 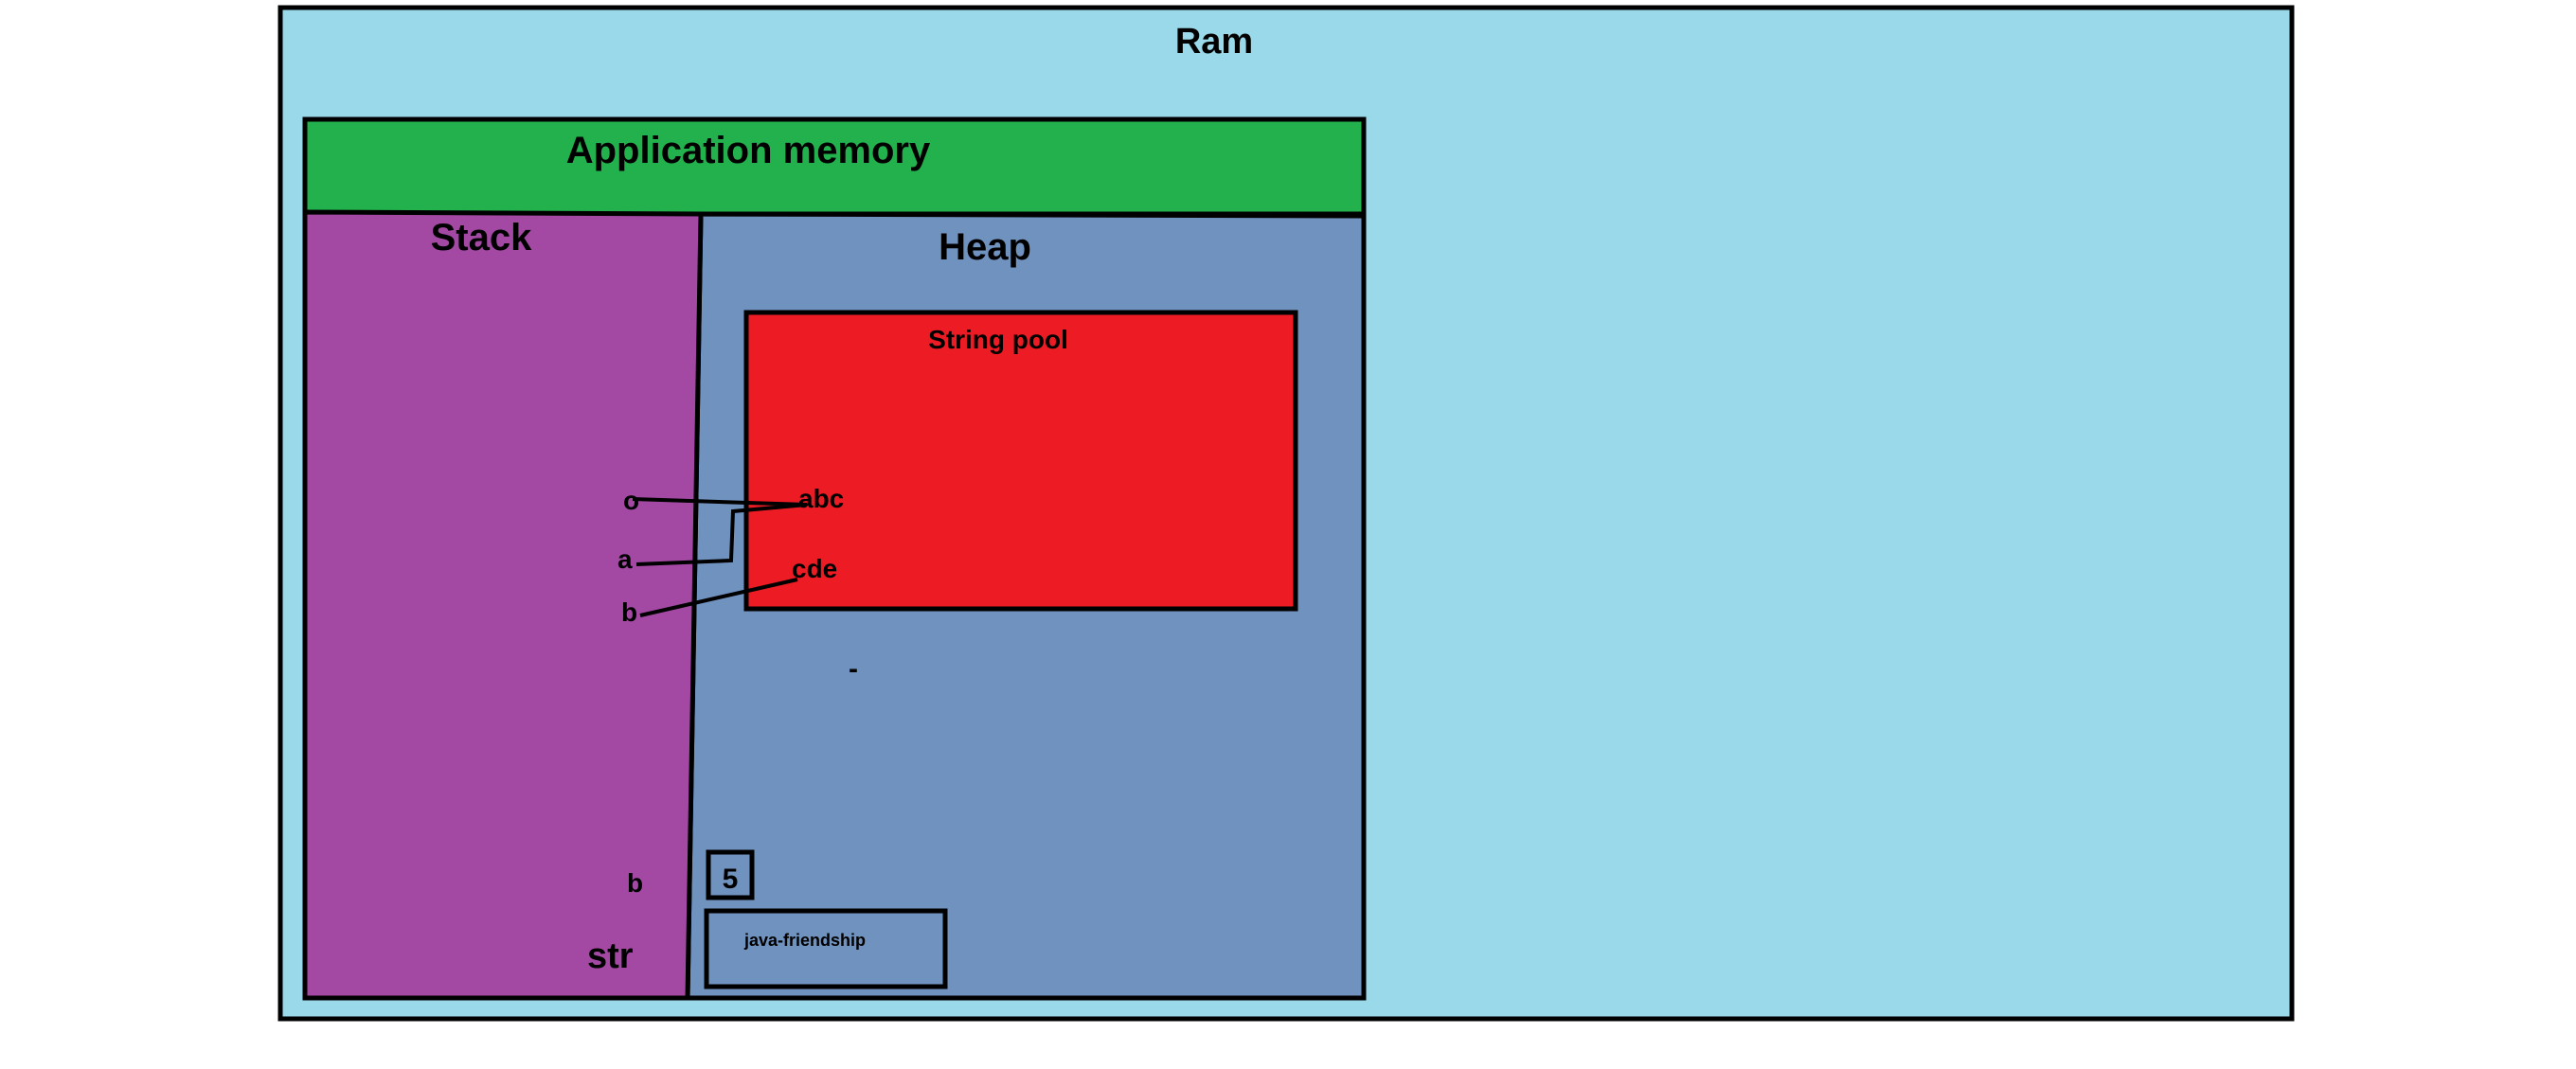 What do you see at coordinates (631, 501) in the screenshot?
I see `stack-var-o: o` at bounding box center [631, 501].